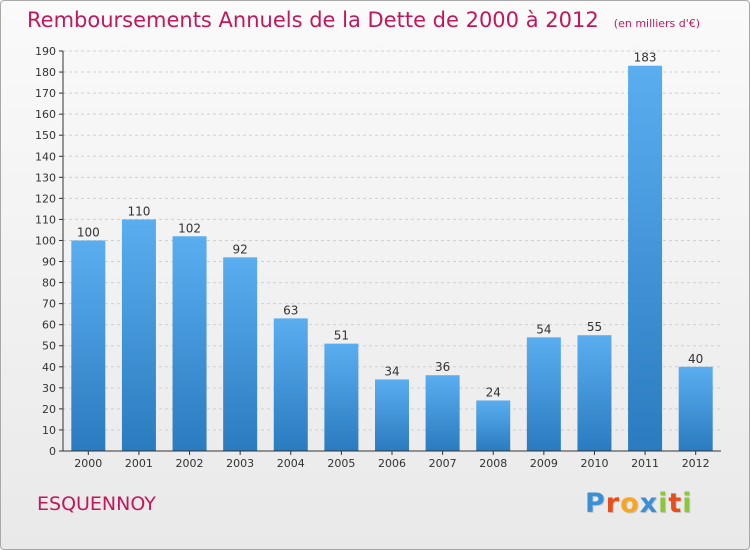 The height and width of the screenshot is (550, 750). I want to click on data-label: 63, so click(290, 310).